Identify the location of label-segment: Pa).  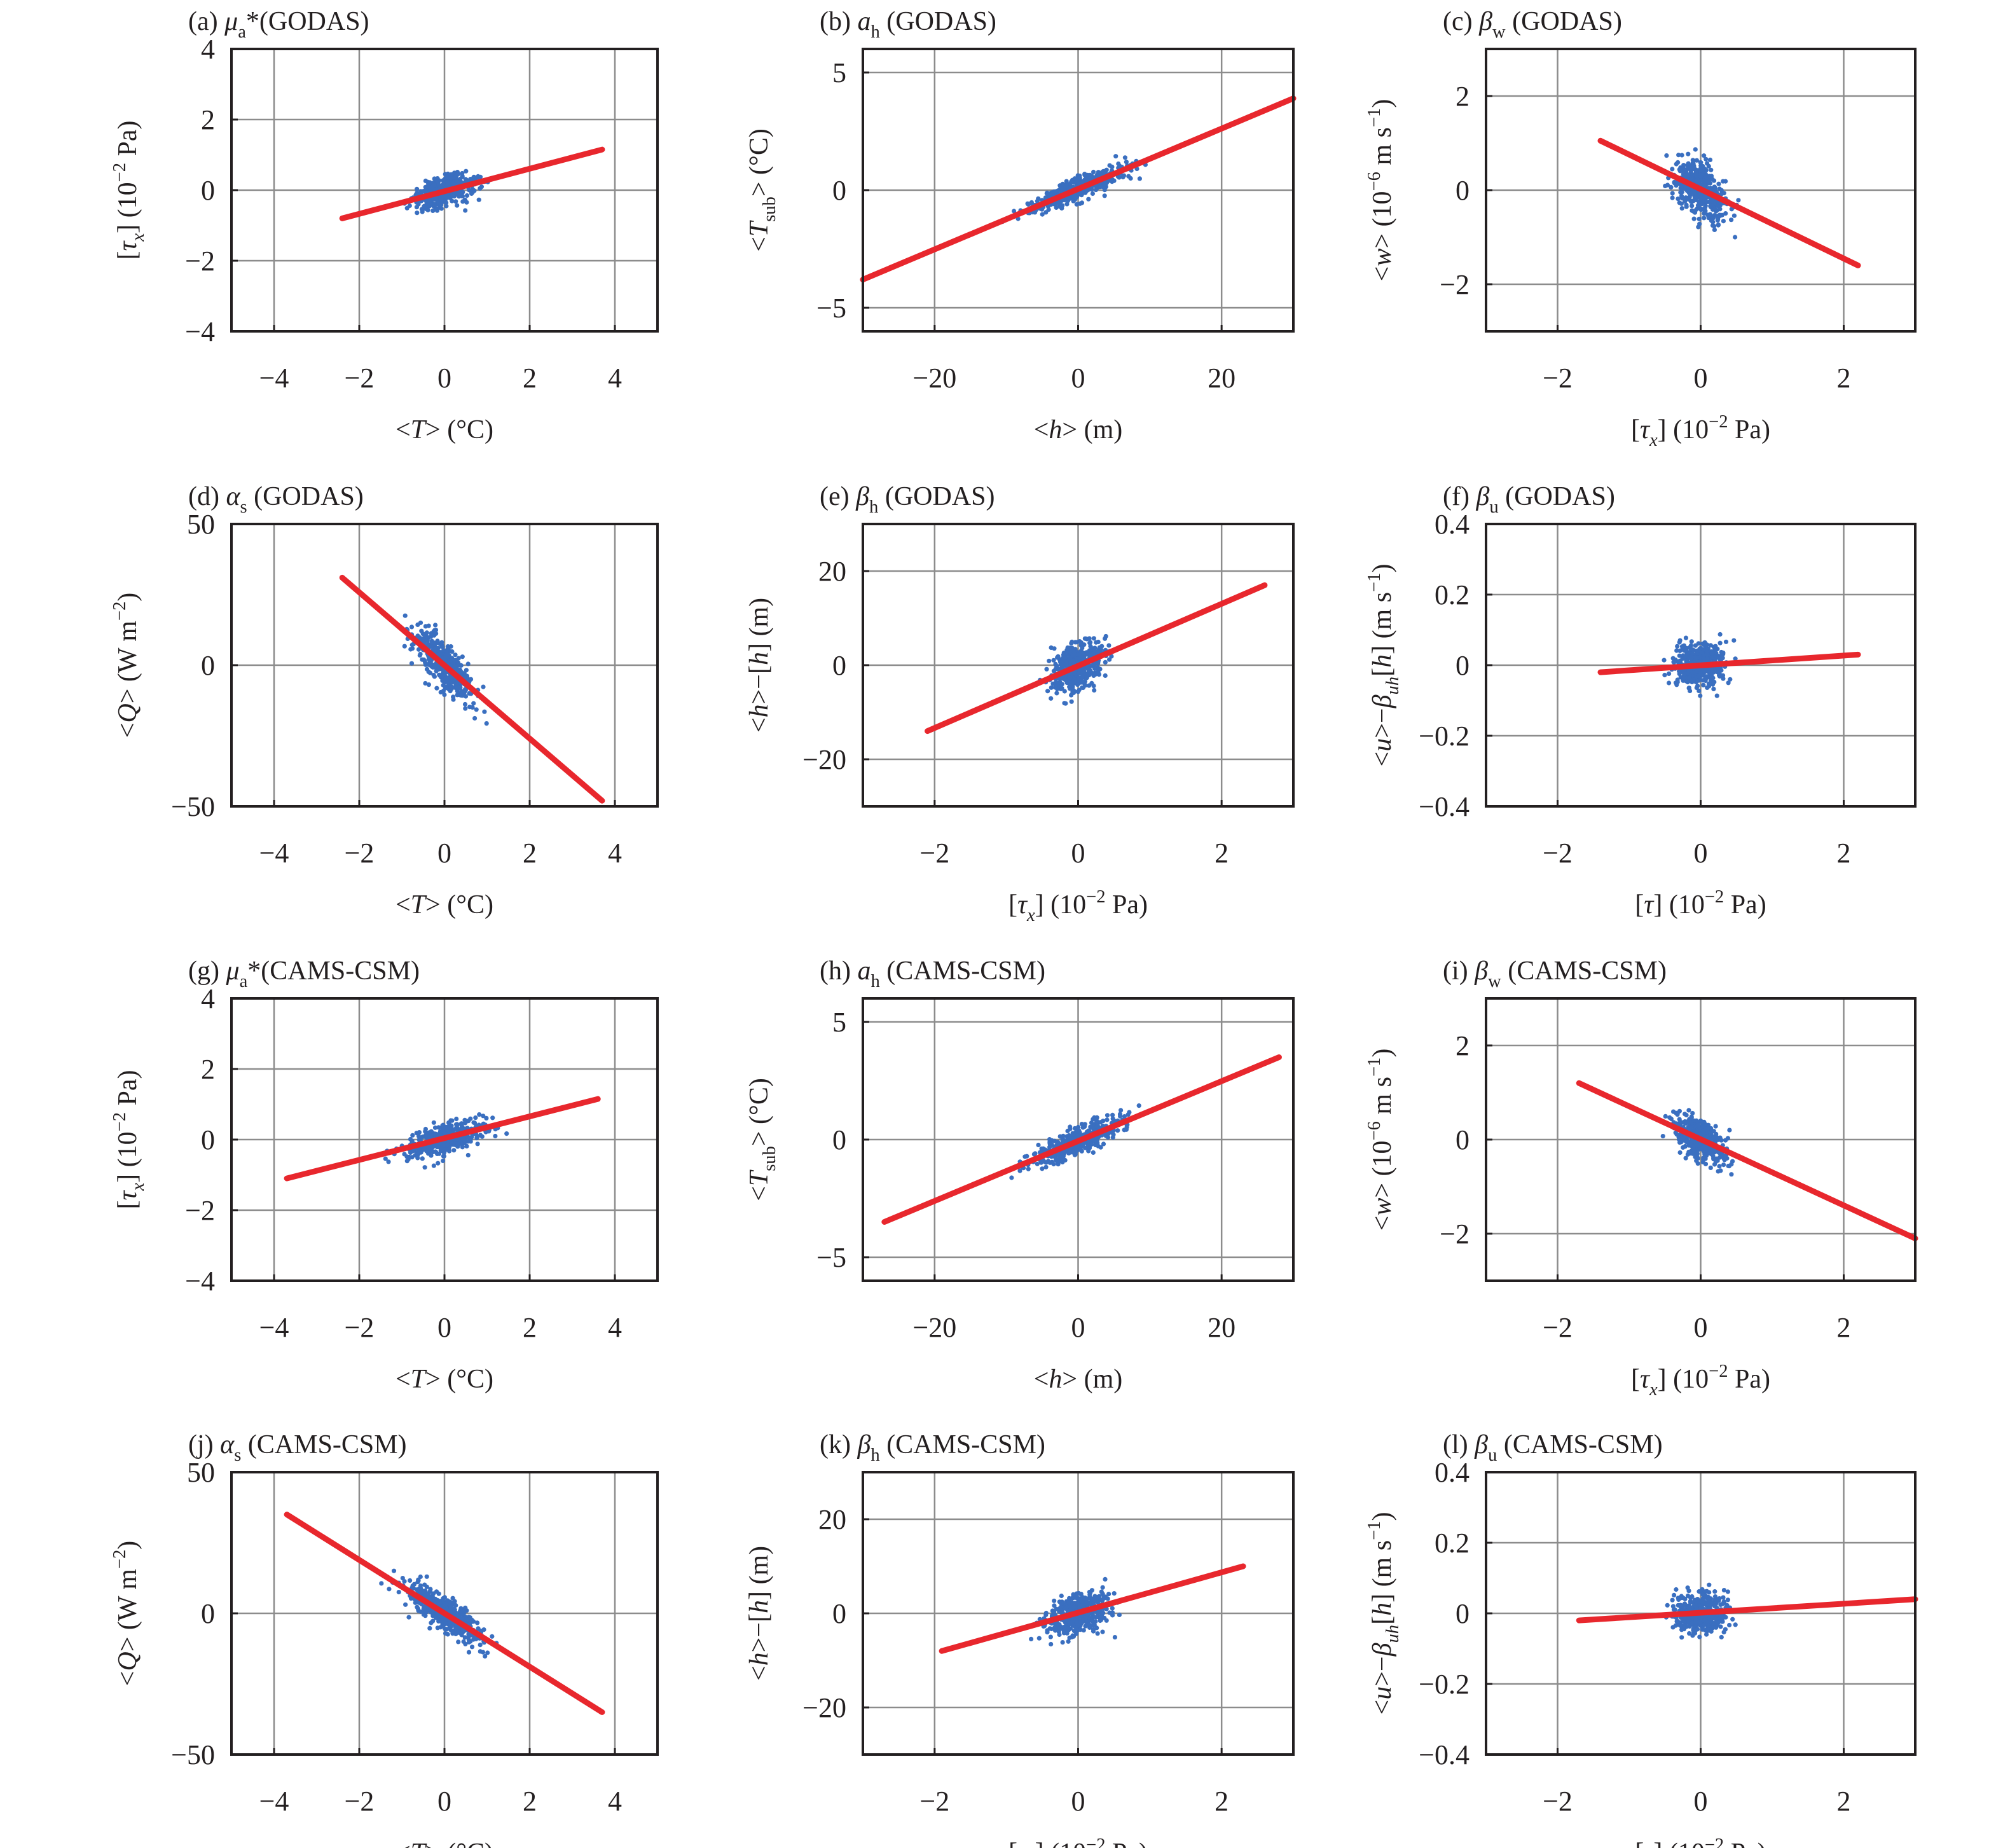
(1127, 905).